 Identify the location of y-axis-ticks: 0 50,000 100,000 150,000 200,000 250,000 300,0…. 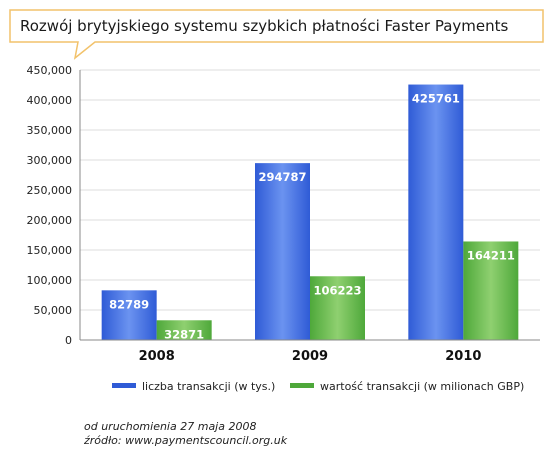
(50, 205).